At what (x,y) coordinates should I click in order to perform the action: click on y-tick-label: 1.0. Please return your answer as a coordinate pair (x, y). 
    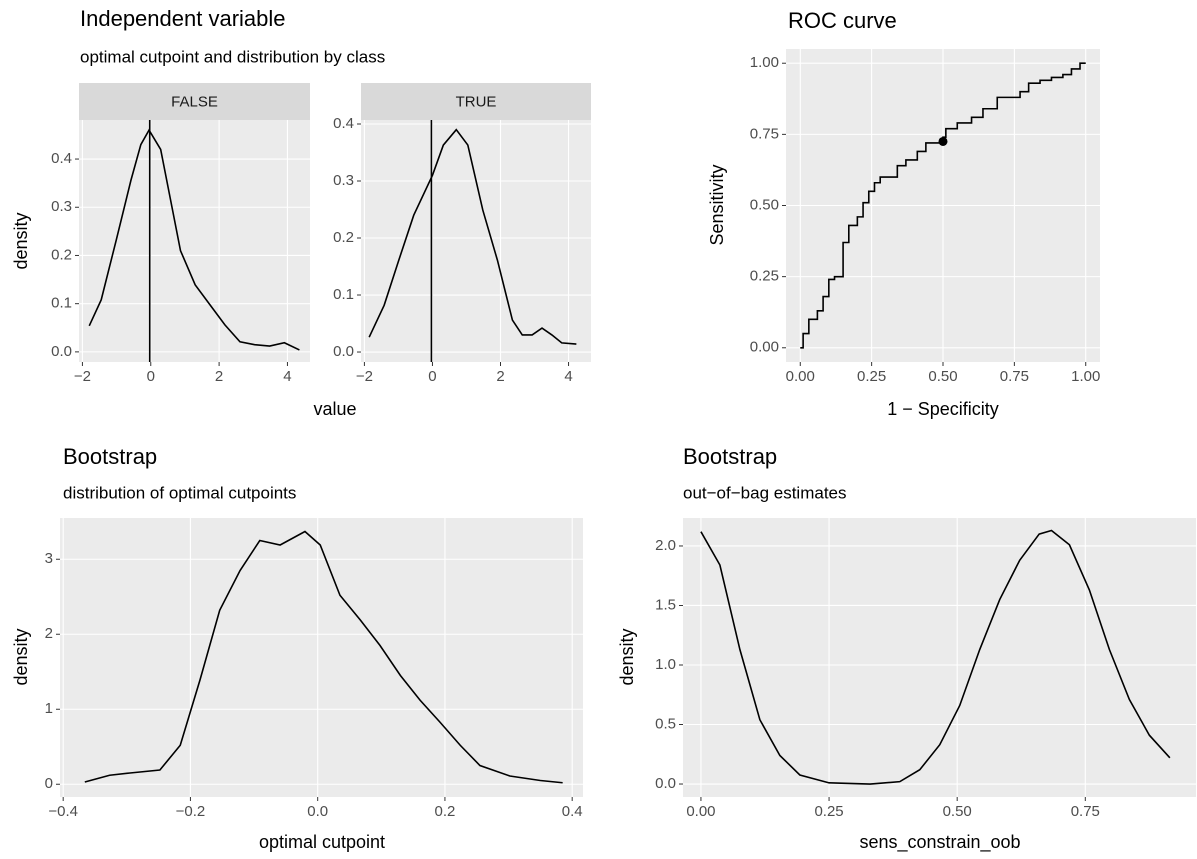
    Looking at the image, I should click on (665, 664).